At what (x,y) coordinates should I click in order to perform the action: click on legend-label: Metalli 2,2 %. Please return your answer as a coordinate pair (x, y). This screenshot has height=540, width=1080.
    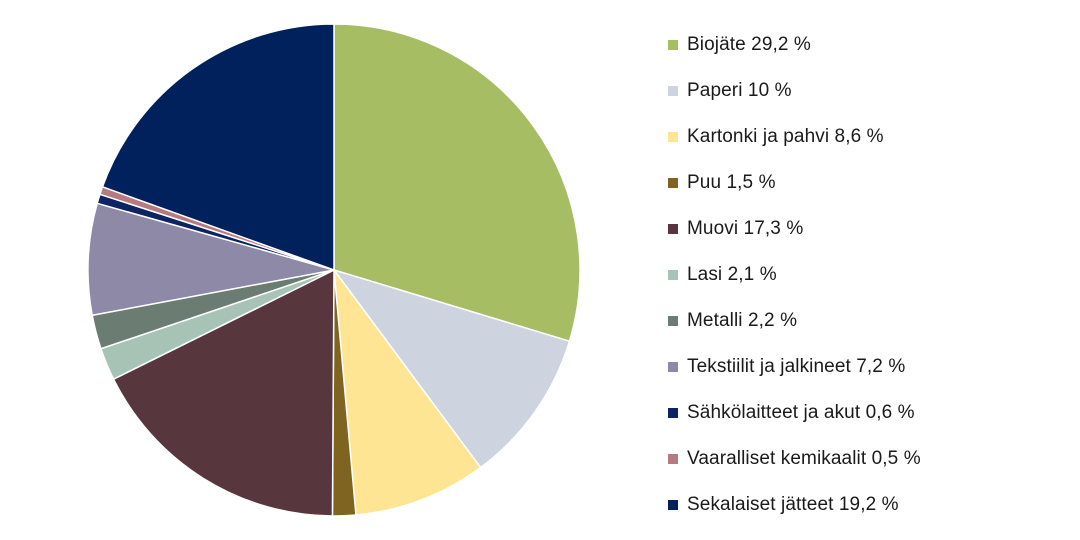
    Looking at the image, I should click on (742, 320).